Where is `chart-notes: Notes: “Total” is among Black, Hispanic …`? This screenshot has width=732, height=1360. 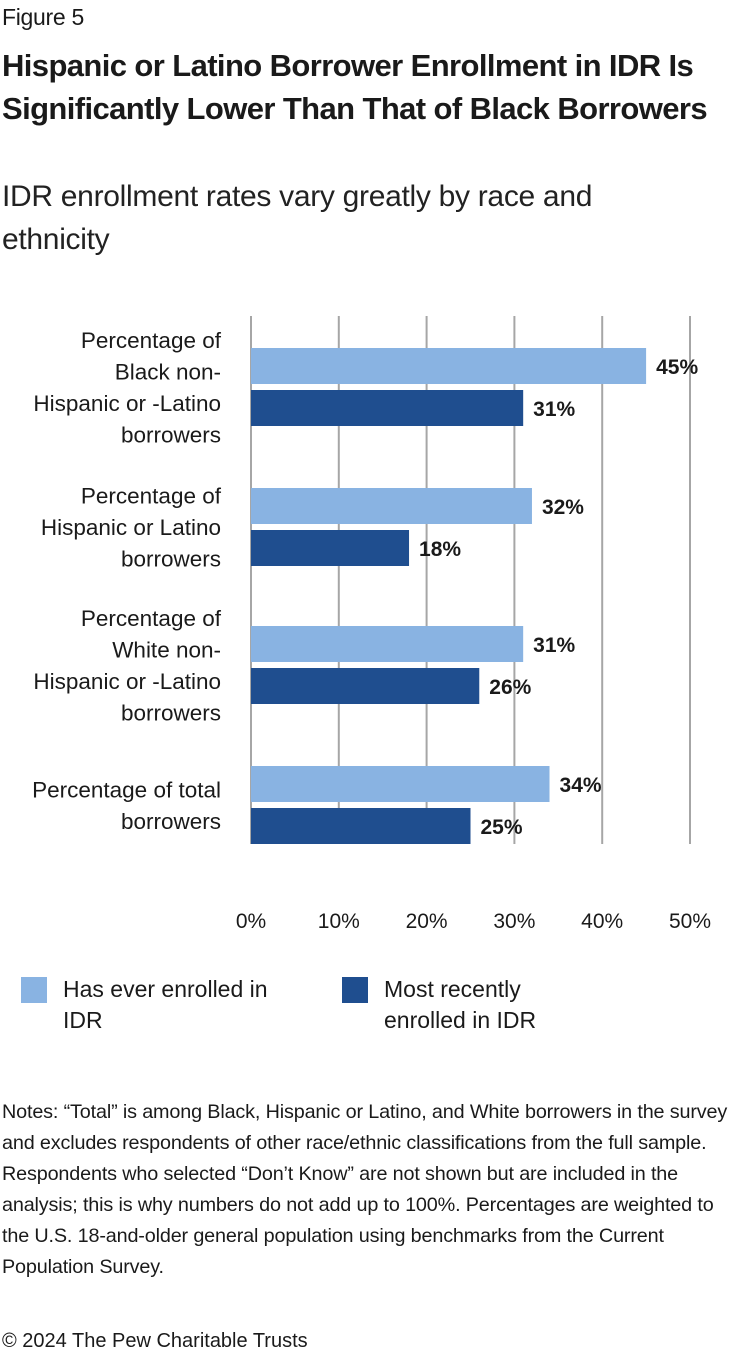
chart-notes: Notes: “Total” is among Black, Hispanic … is located at coordinates (365, 1189).